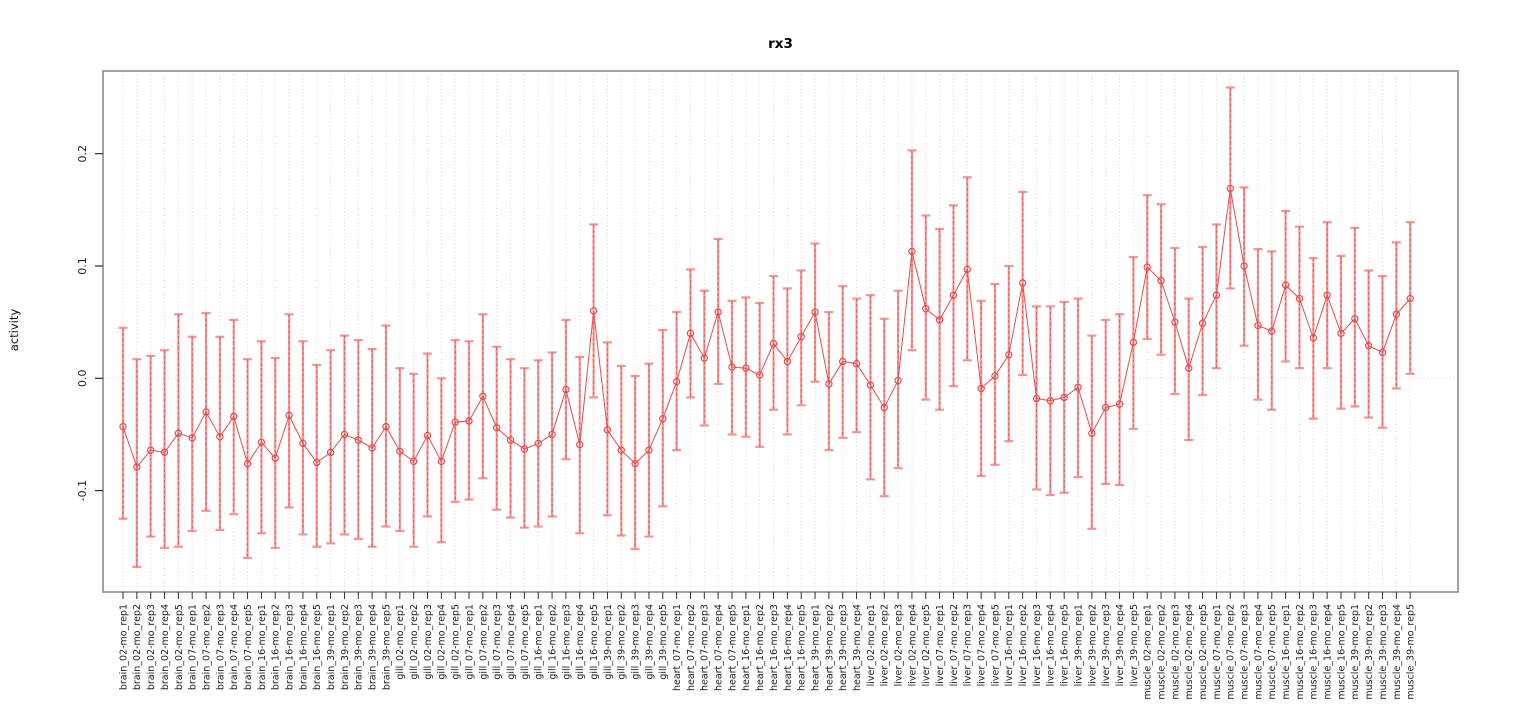 This screenshot has width=1530, height=720. I want to click on x-tick-label: liver_02-mo_rep4, so click(912, 645).